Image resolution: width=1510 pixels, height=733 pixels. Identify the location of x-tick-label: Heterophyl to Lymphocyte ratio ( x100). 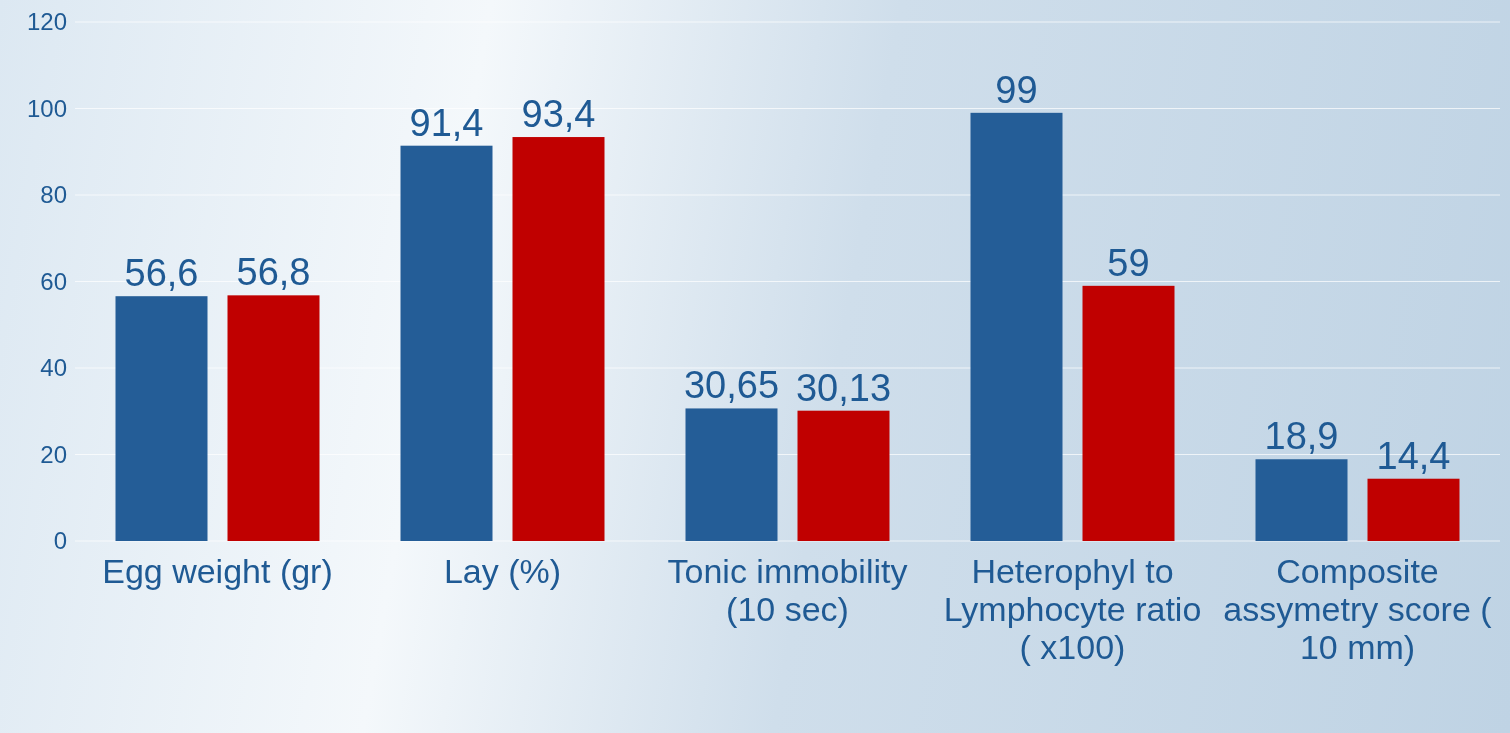
(1072, 609).